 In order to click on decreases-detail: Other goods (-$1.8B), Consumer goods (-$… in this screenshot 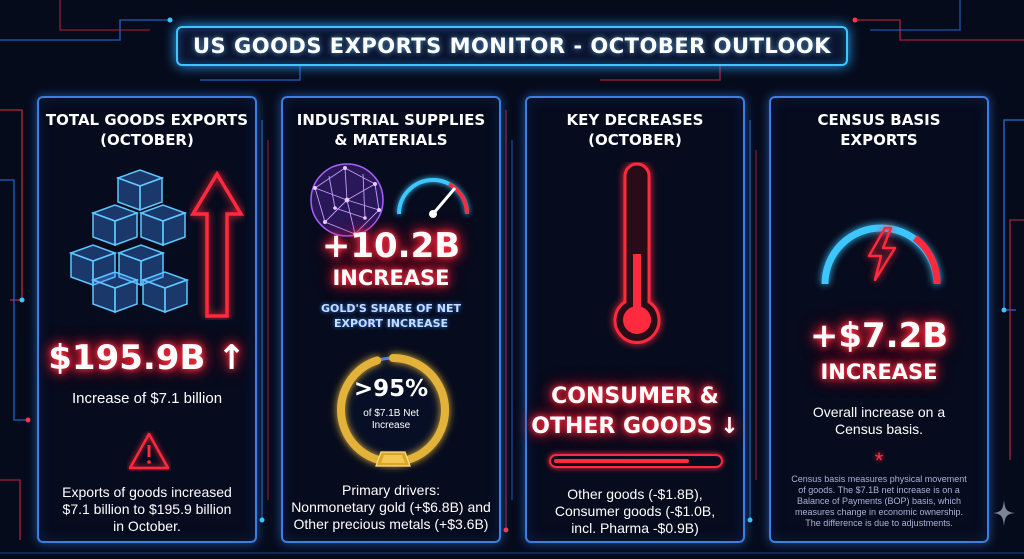, I will do `click(635, 511)`.